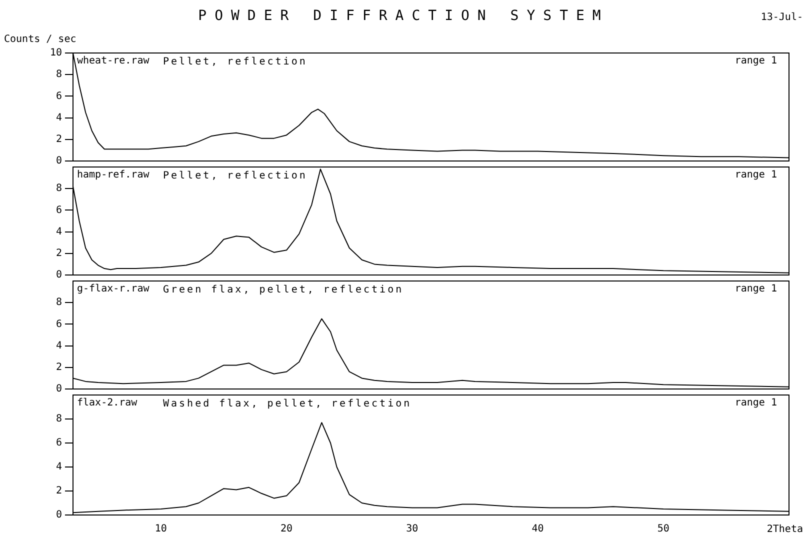 The image size is (807, 540). I want to click on x-axis-title: 2Theta, so click(784, 529).